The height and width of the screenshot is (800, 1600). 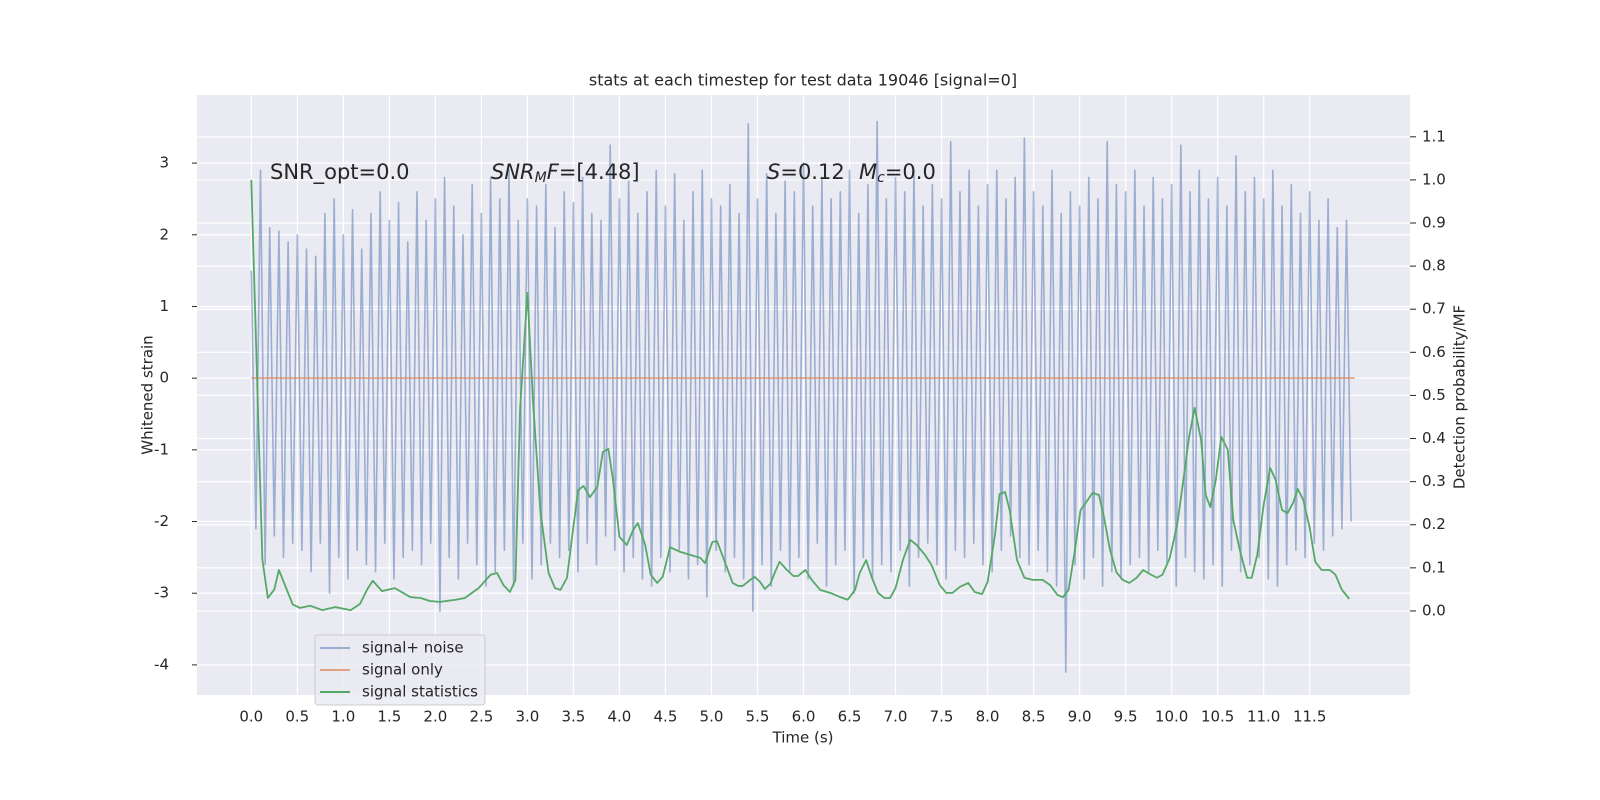 What do you see at coordinates (850, 717) in the screenshot?
I see `x-tick-label: 6.5` at bounding box center [850, 717].